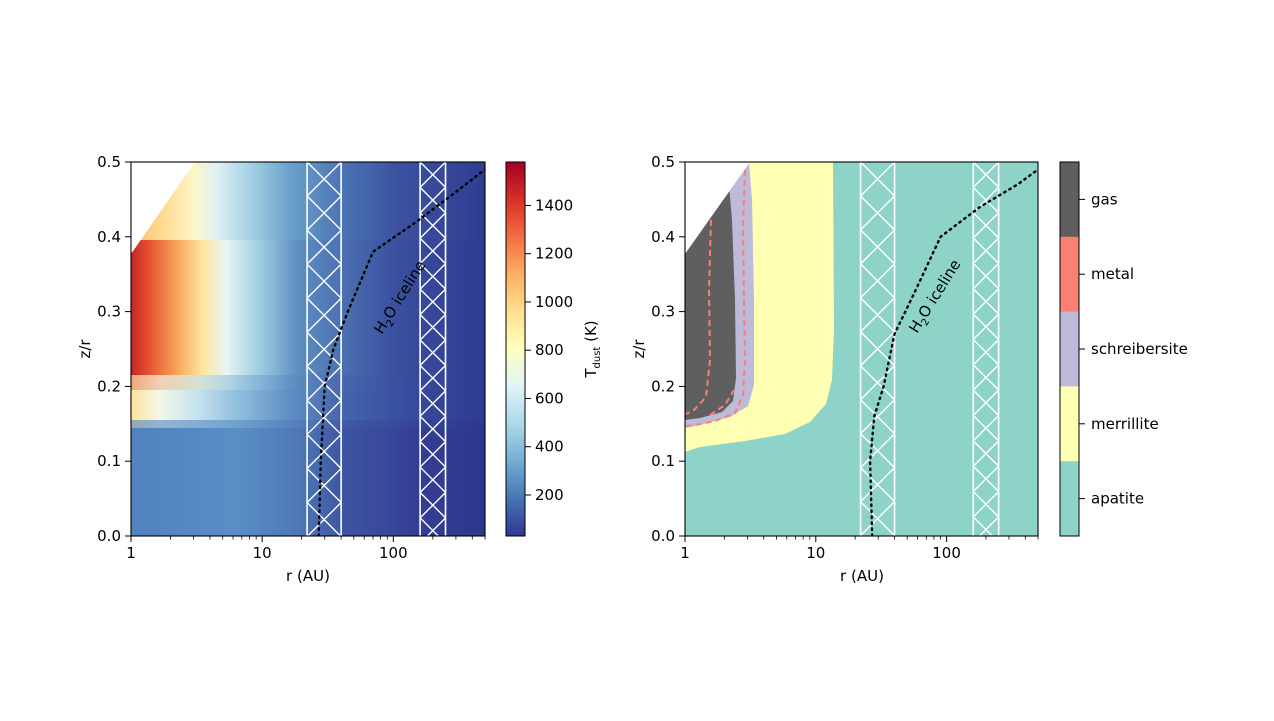 This screenshot has height=721, width=1274. Describe the element at coordinates (1104, 199) in the screenshot. I see `category-label-gas: gas` at that location.